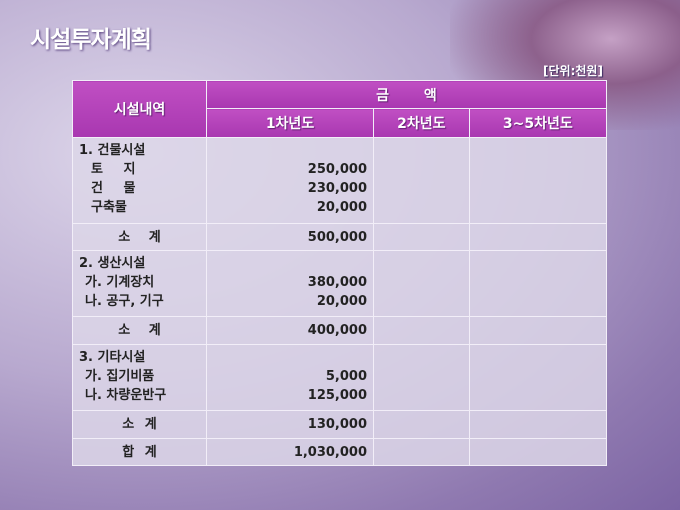 This screenshot has width=680, height=510. I want to click on group-heading: 3. 기타시설, so click(112, 357).